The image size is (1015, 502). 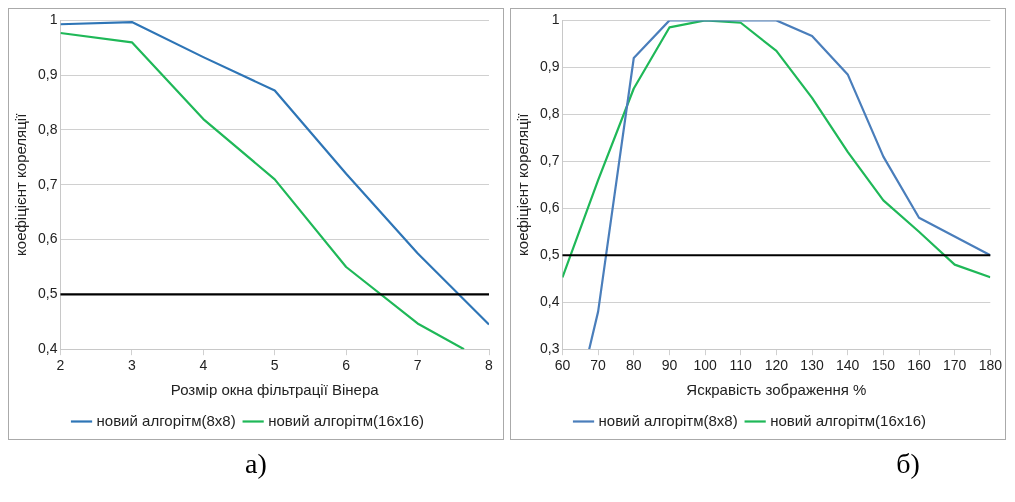 What do you see at coordinates (275, 390) in the screenshot?
I see `x-axis-title: Розмір окна фільтрації Вінера` at bounding box center [275, 390].